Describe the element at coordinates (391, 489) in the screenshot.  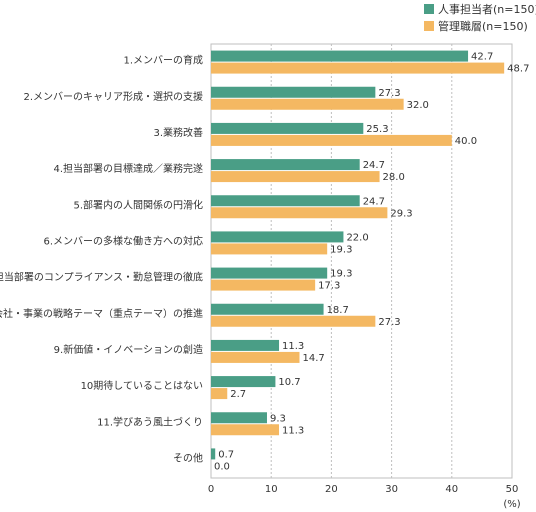
I see `x-tick-label: 30` at that location.